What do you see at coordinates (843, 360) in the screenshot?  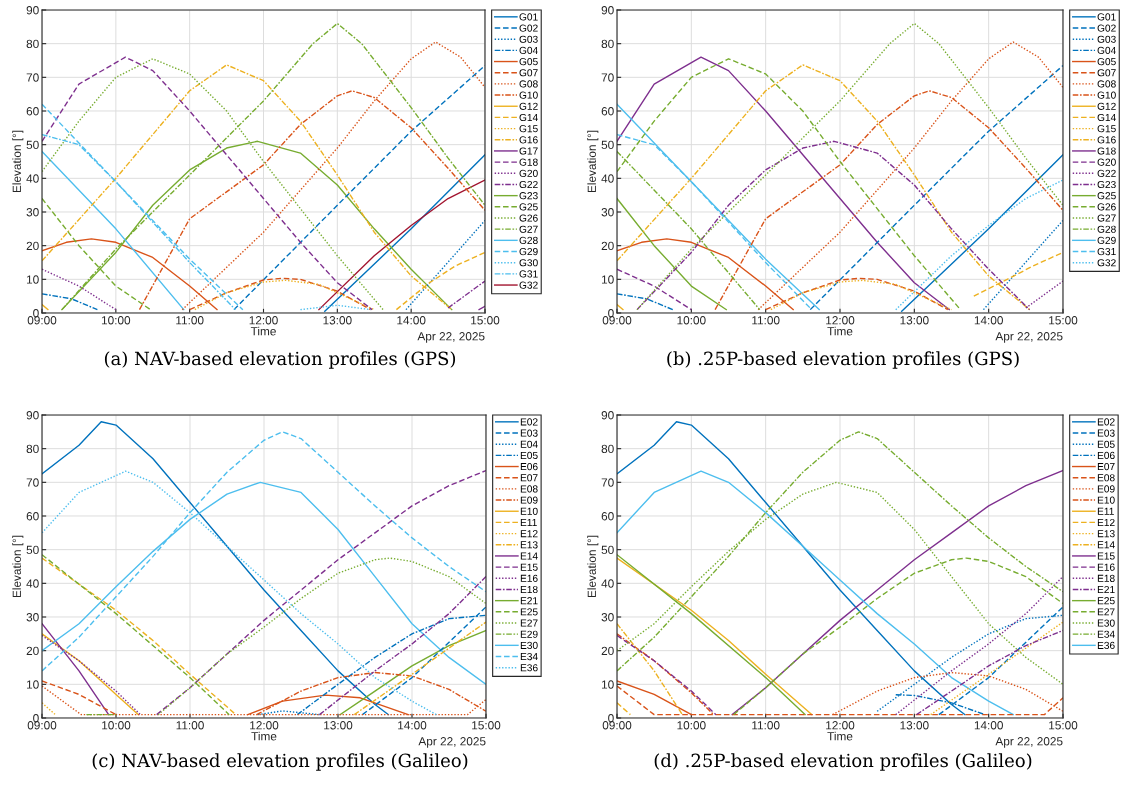 I see `text: (b) .25P-based elevation profiles (GPS)` at bounding box center [843, 360].